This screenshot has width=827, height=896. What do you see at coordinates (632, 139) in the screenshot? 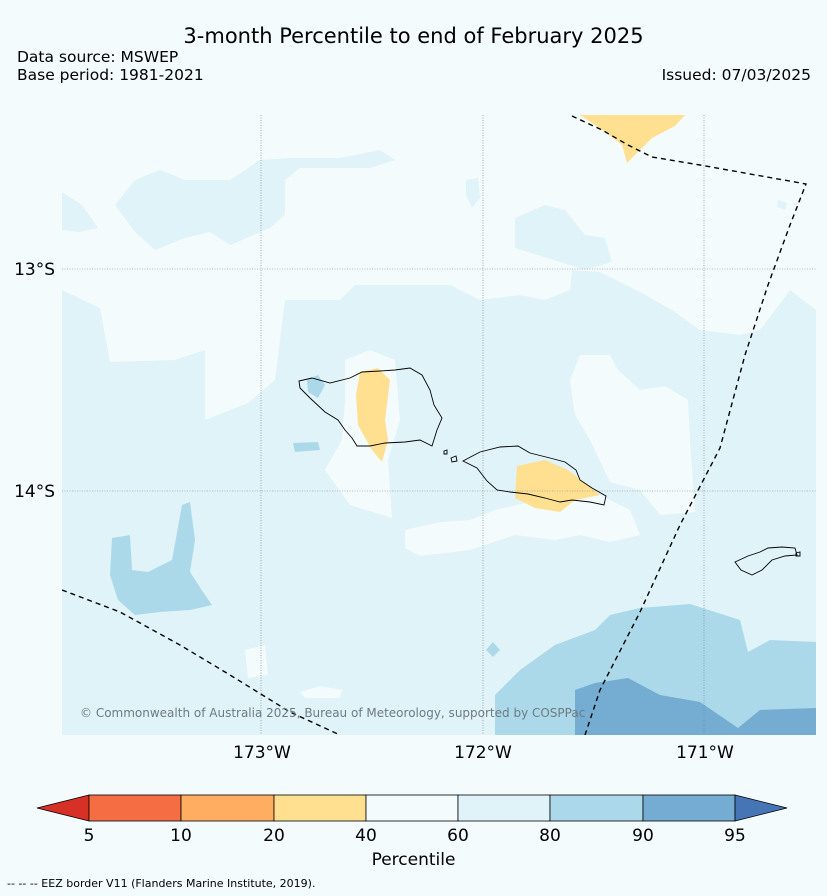
I see `zone-20-40-north` at bounding box center [632, 139].